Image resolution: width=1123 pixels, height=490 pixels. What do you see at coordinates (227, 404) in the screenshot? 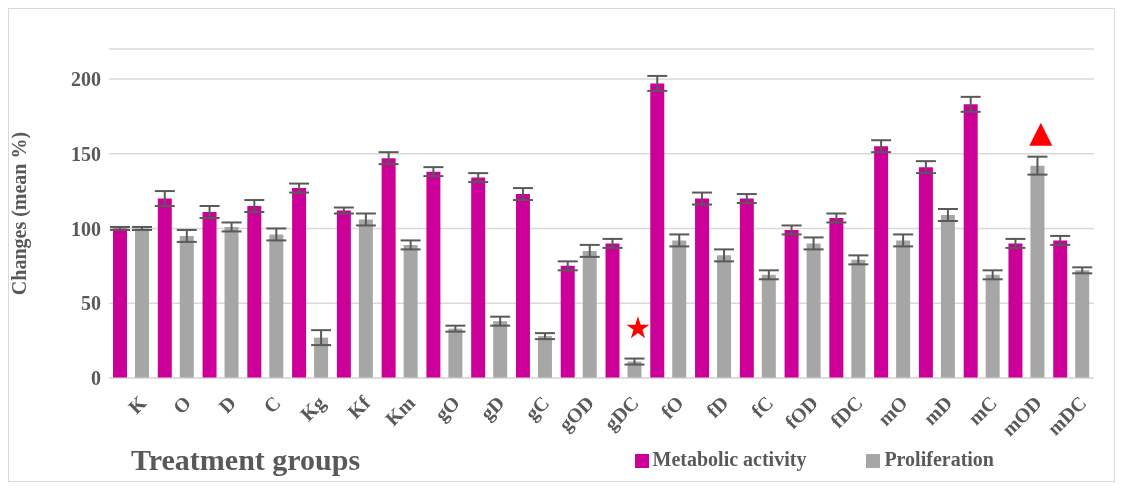
I see `x-tick-label: D` at bounding box center [227, 404].